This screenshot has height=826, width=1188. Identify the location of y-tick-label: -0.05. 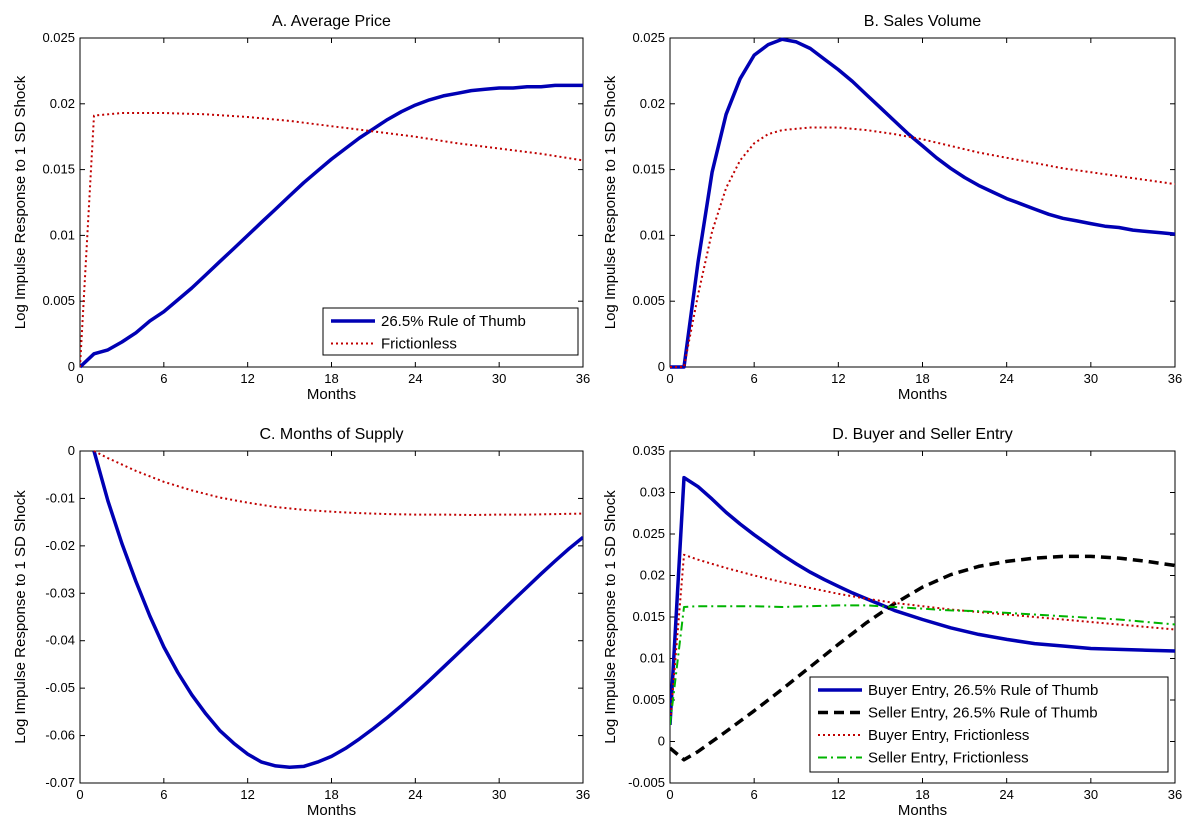
(60, 687).